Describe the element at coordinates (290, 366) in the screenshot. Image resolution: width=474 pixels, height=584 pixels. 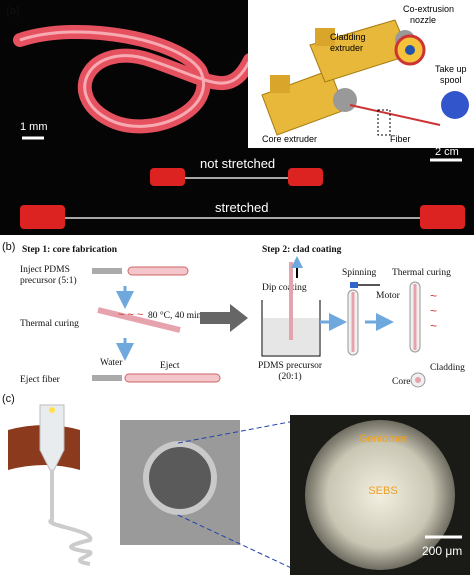
I see `step-line: PDMS precursor` at that location.